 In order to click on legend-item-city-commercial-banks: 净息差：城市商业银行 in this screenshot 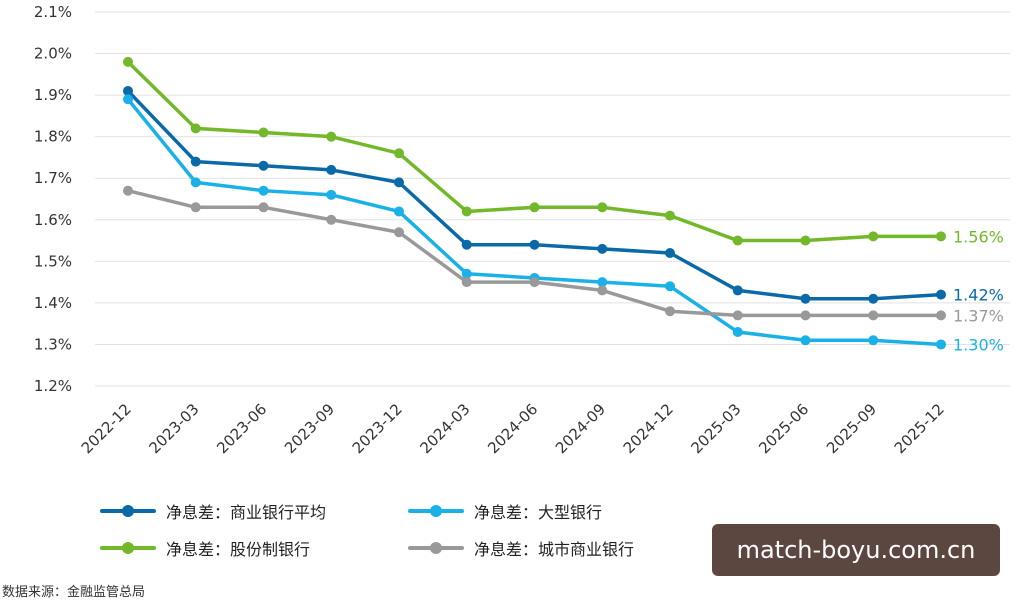, I will do `click(521, 548)`.